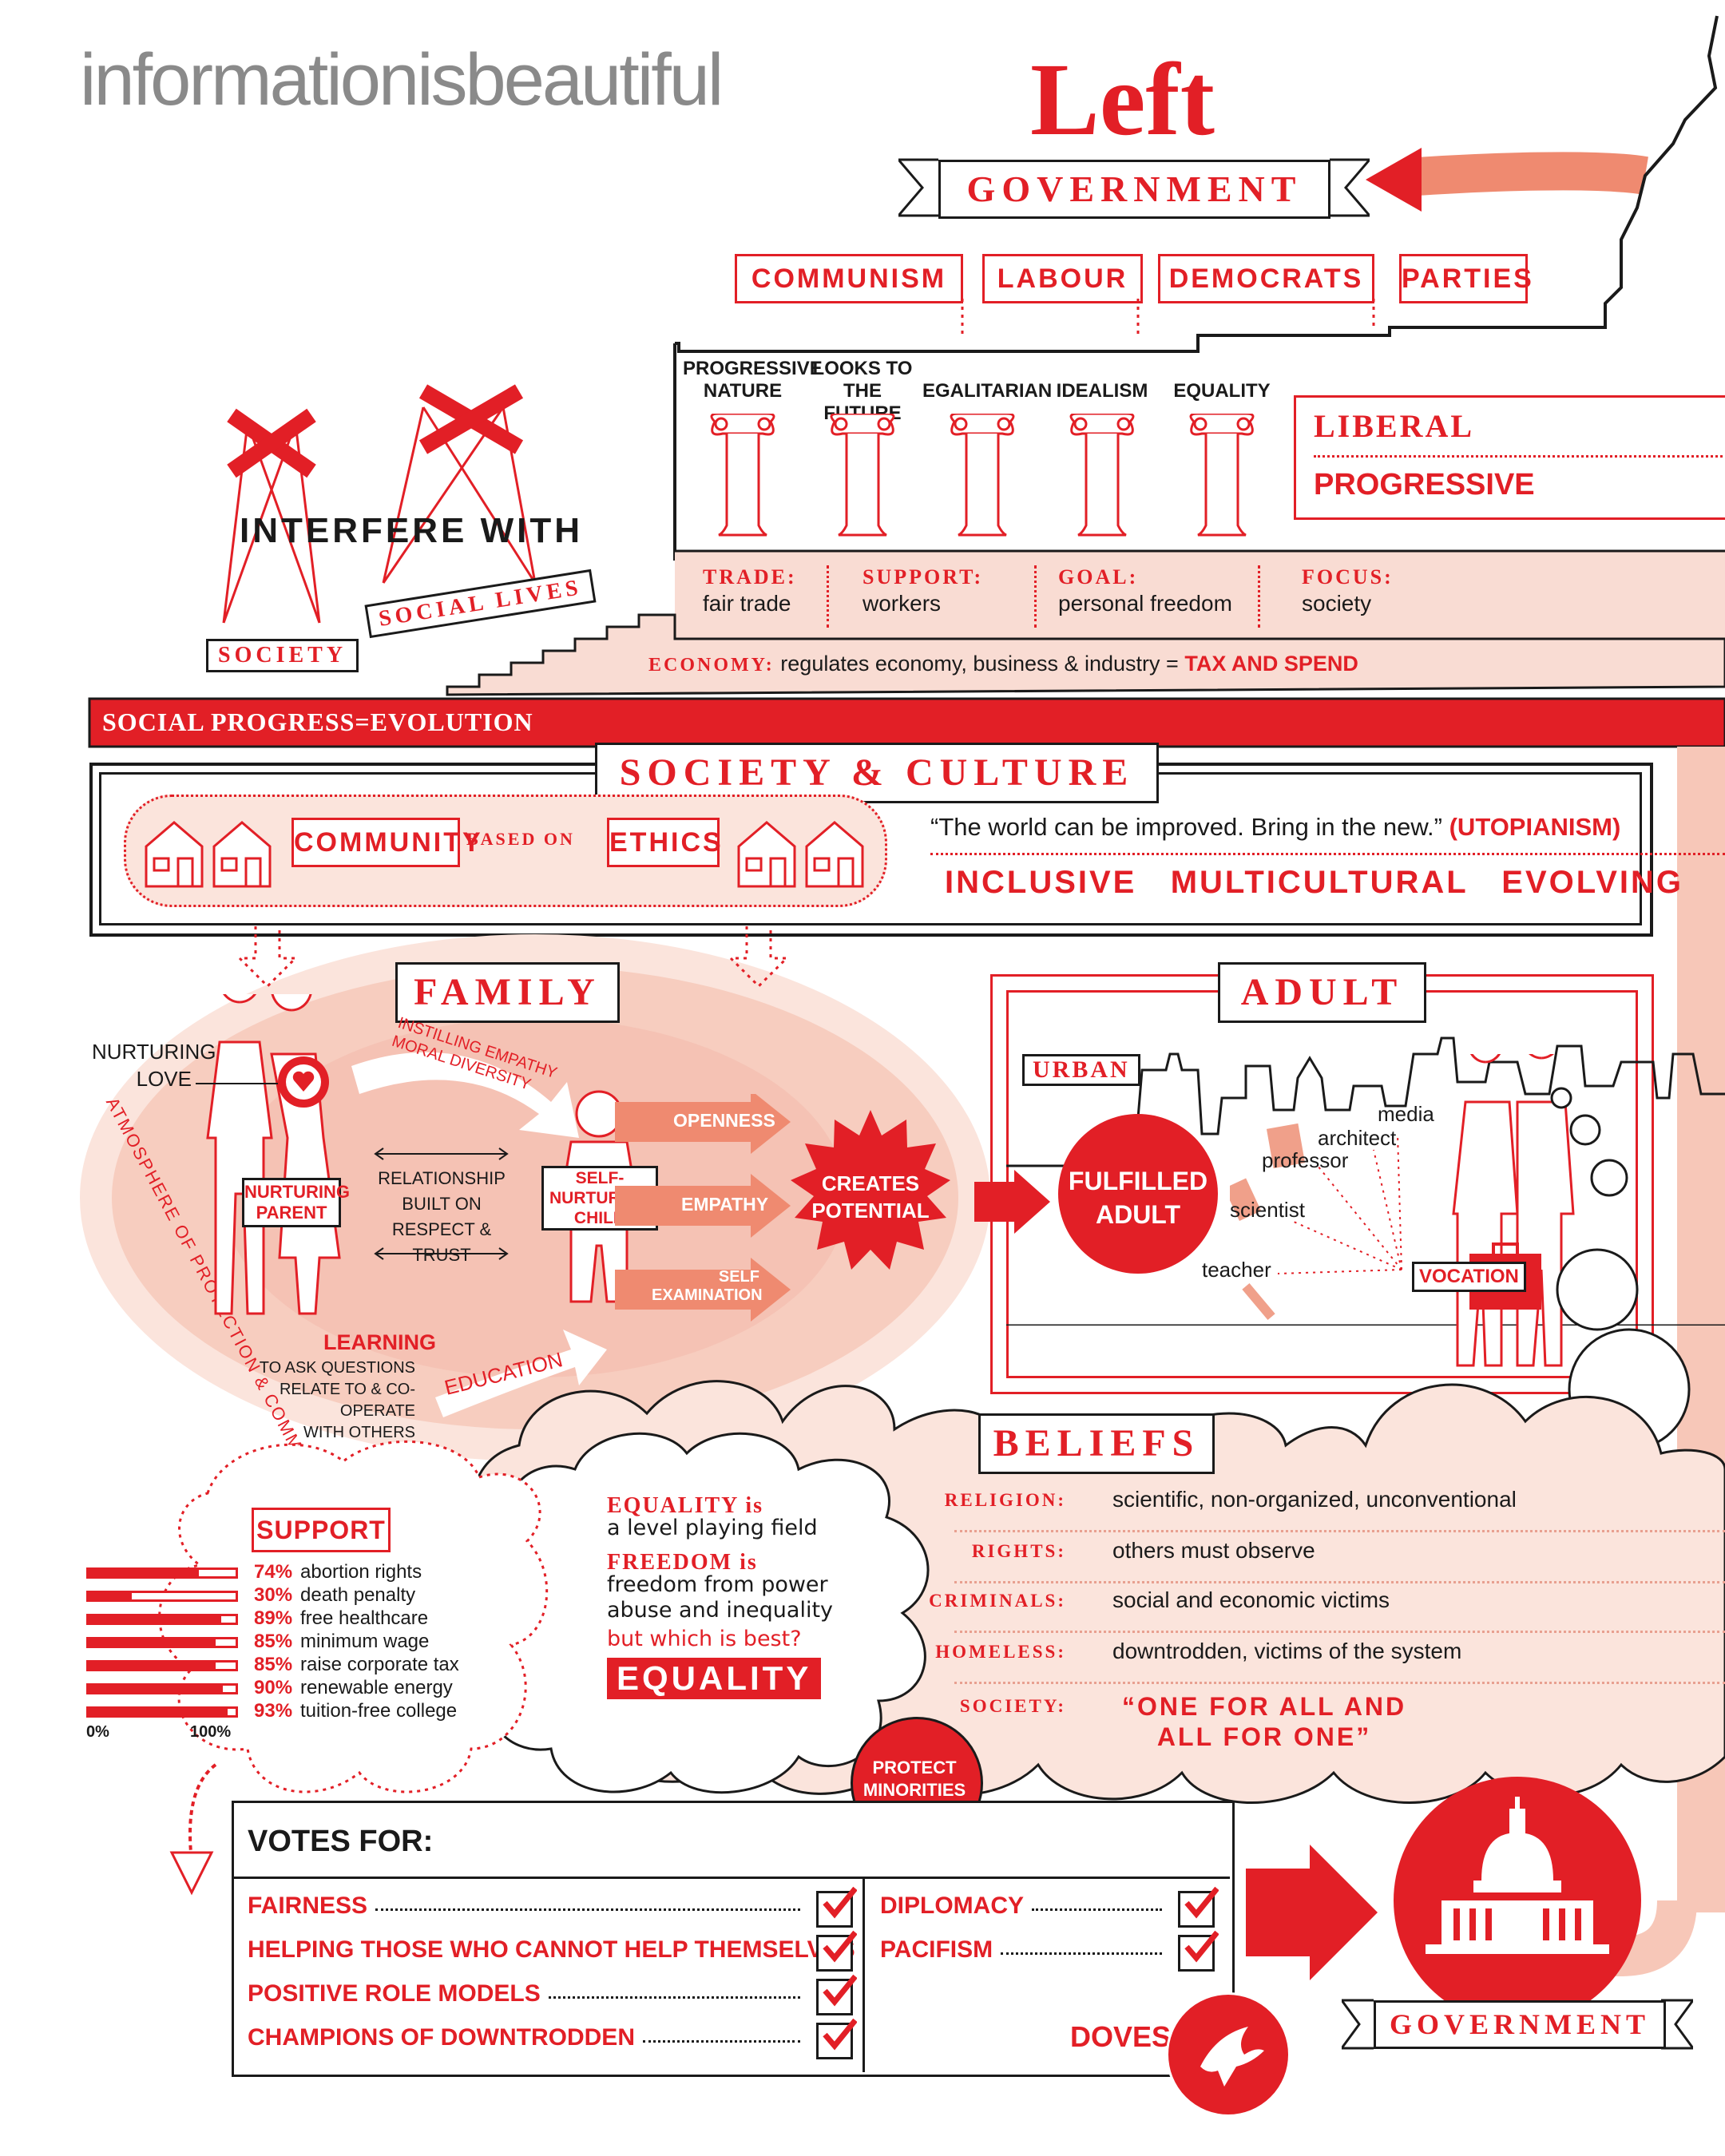 The width and height of the screenshot is (1725, 2156). What do you see at coordinates (713, 1528) in the screenshot?
I see `equality-value: a level playing field` at bounding box center [713, 1528].